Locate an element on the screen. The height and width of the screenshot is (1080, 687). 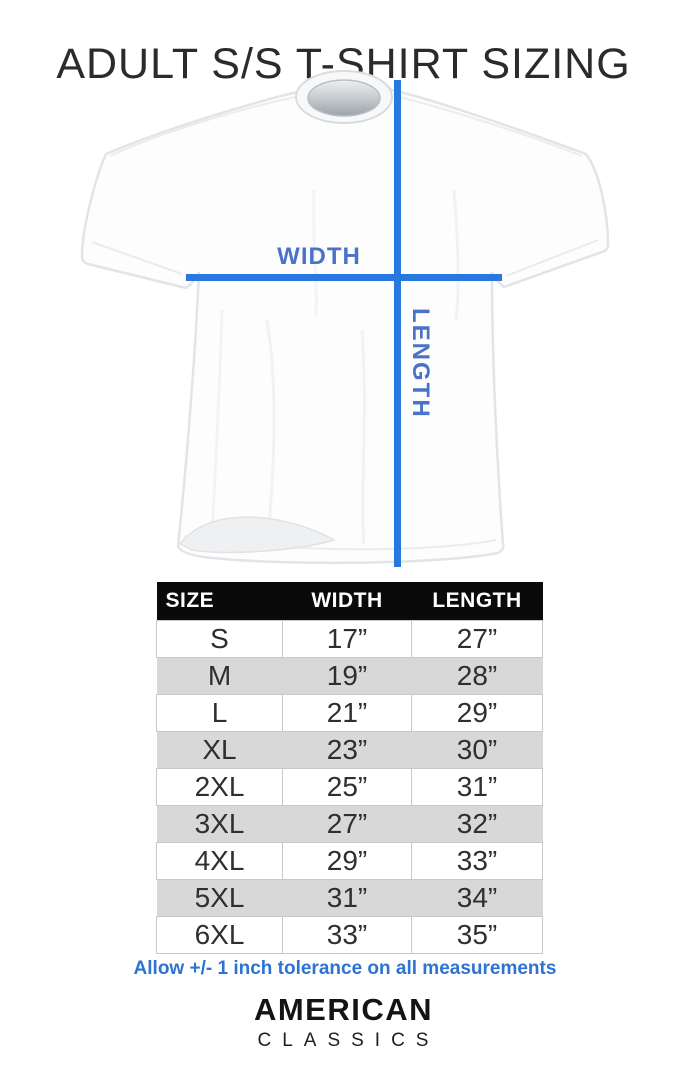
size-cell: 5XL is located at coordinates (219, 898).